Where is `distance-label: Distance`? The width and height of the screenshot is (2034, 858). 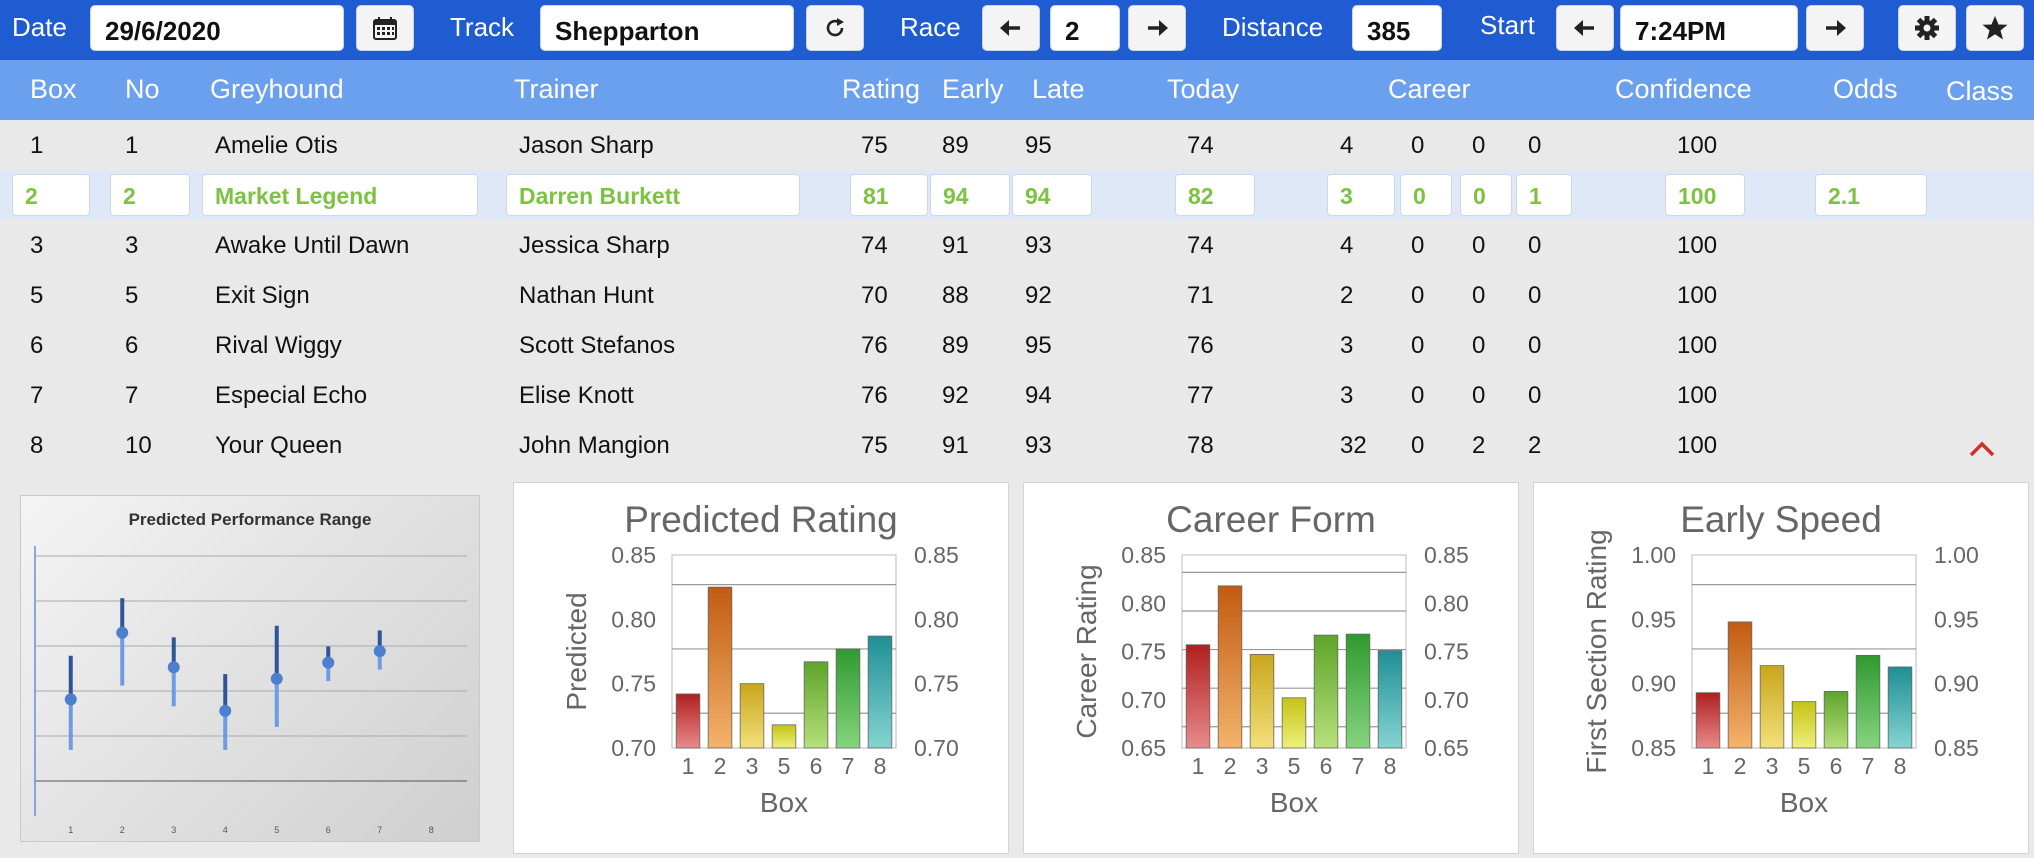 distance-label: Distance is located at coordinates (1273, 27).